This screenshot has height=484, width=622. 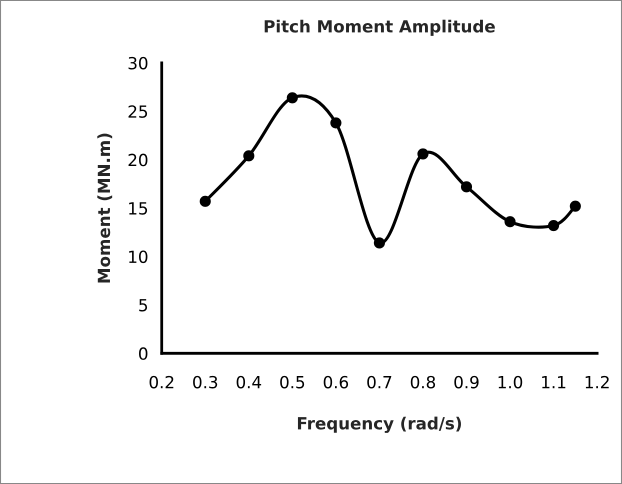 I want to click on x-tick-label: 0.7, so click(x=379, y=382).